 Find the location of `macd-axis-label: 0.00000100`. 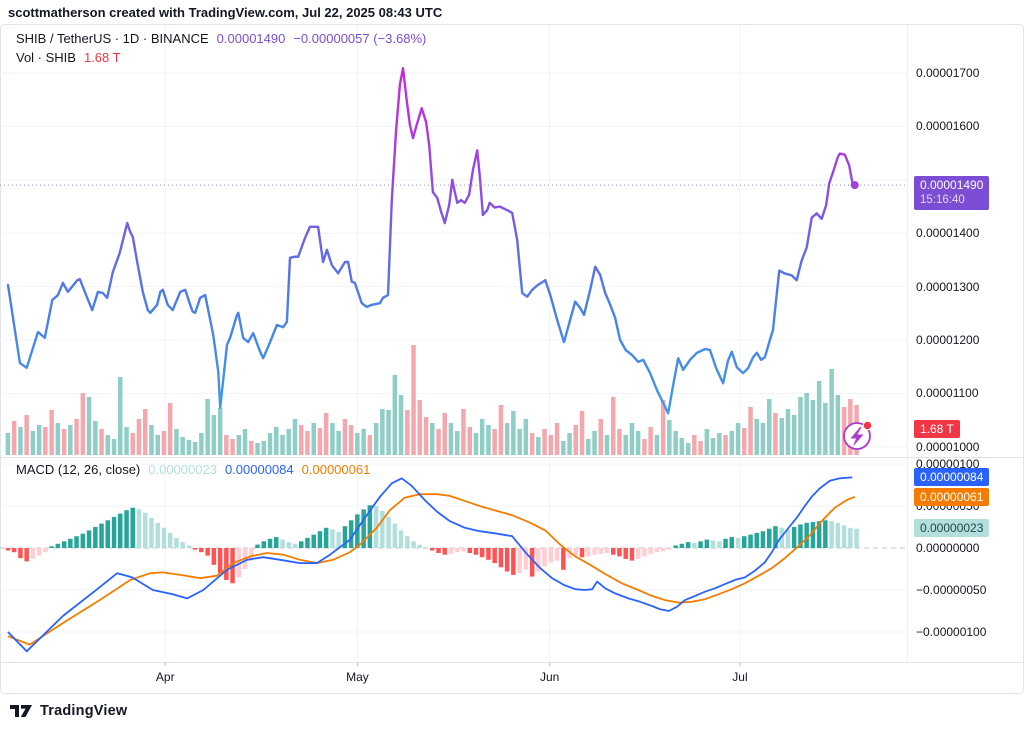

macd-axis-label: 0.00000100 is located at coordinates (948, 464).